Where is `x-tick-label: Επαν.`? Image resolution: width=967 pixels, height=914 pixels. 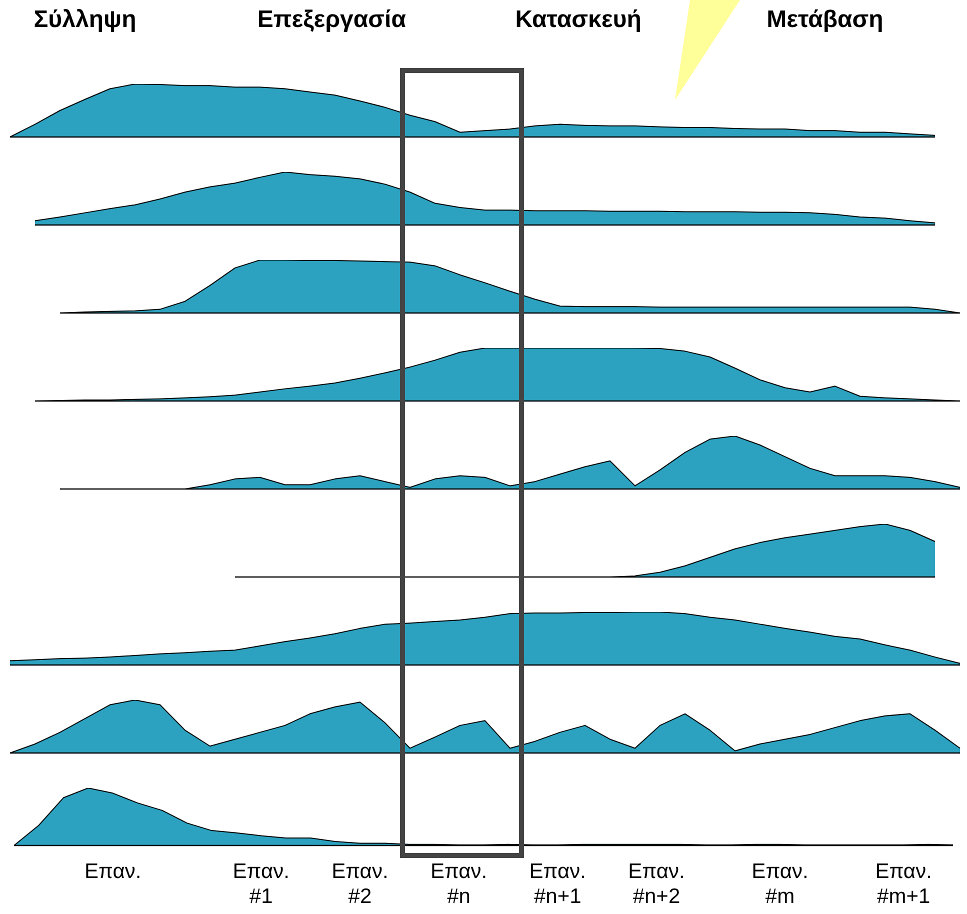 x-tick-label: Επαν. is located at coordinates (113, 871).